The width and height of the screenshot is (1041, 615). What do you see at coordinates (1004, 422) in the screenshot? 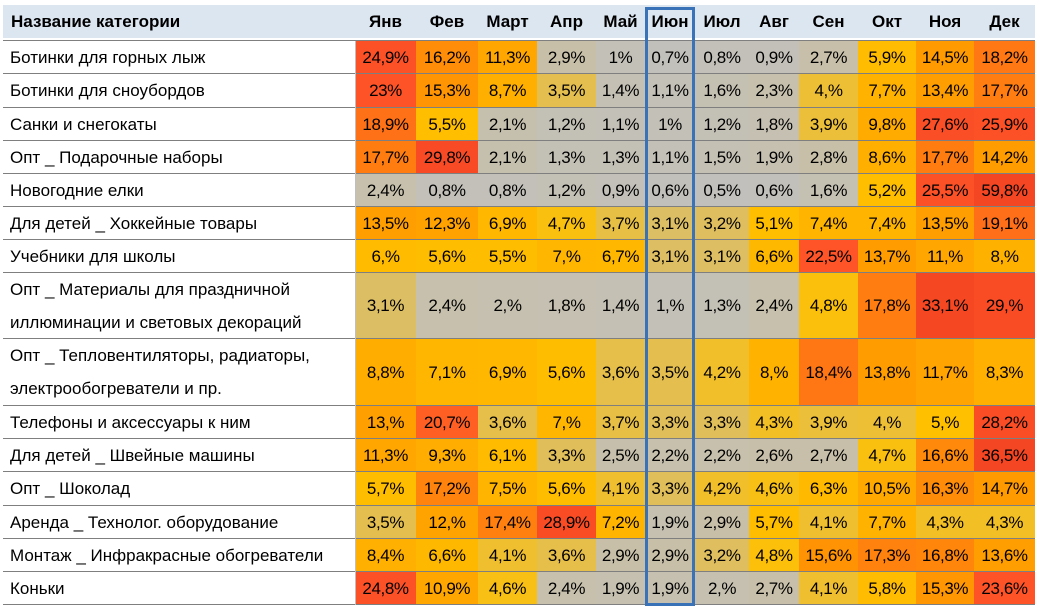
I see `heatmap-cell: 28,2%` at bounding box center [1004, 422].